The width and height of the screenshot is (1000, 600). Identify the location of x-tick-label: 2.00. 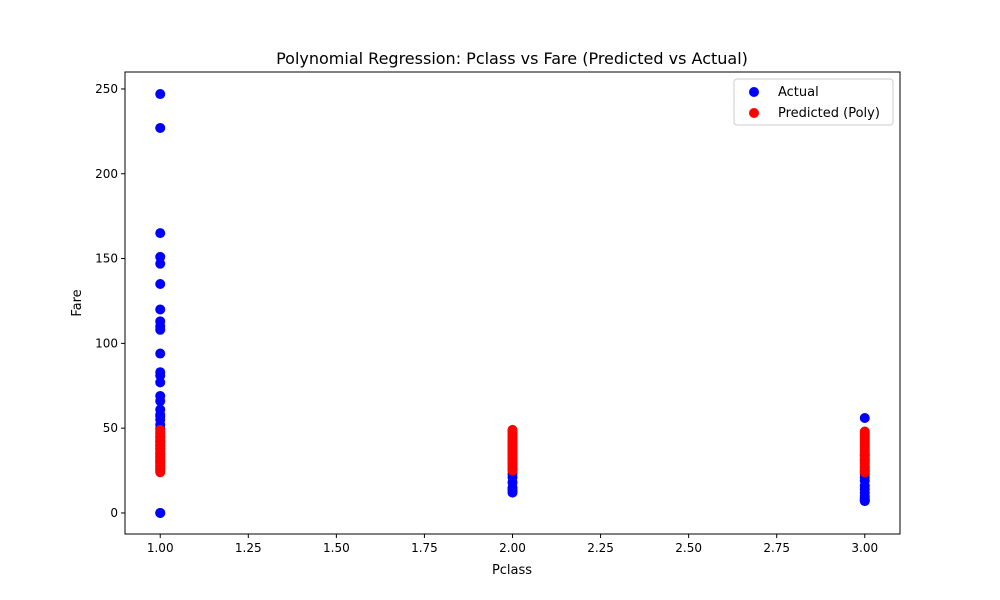
(512, 548).